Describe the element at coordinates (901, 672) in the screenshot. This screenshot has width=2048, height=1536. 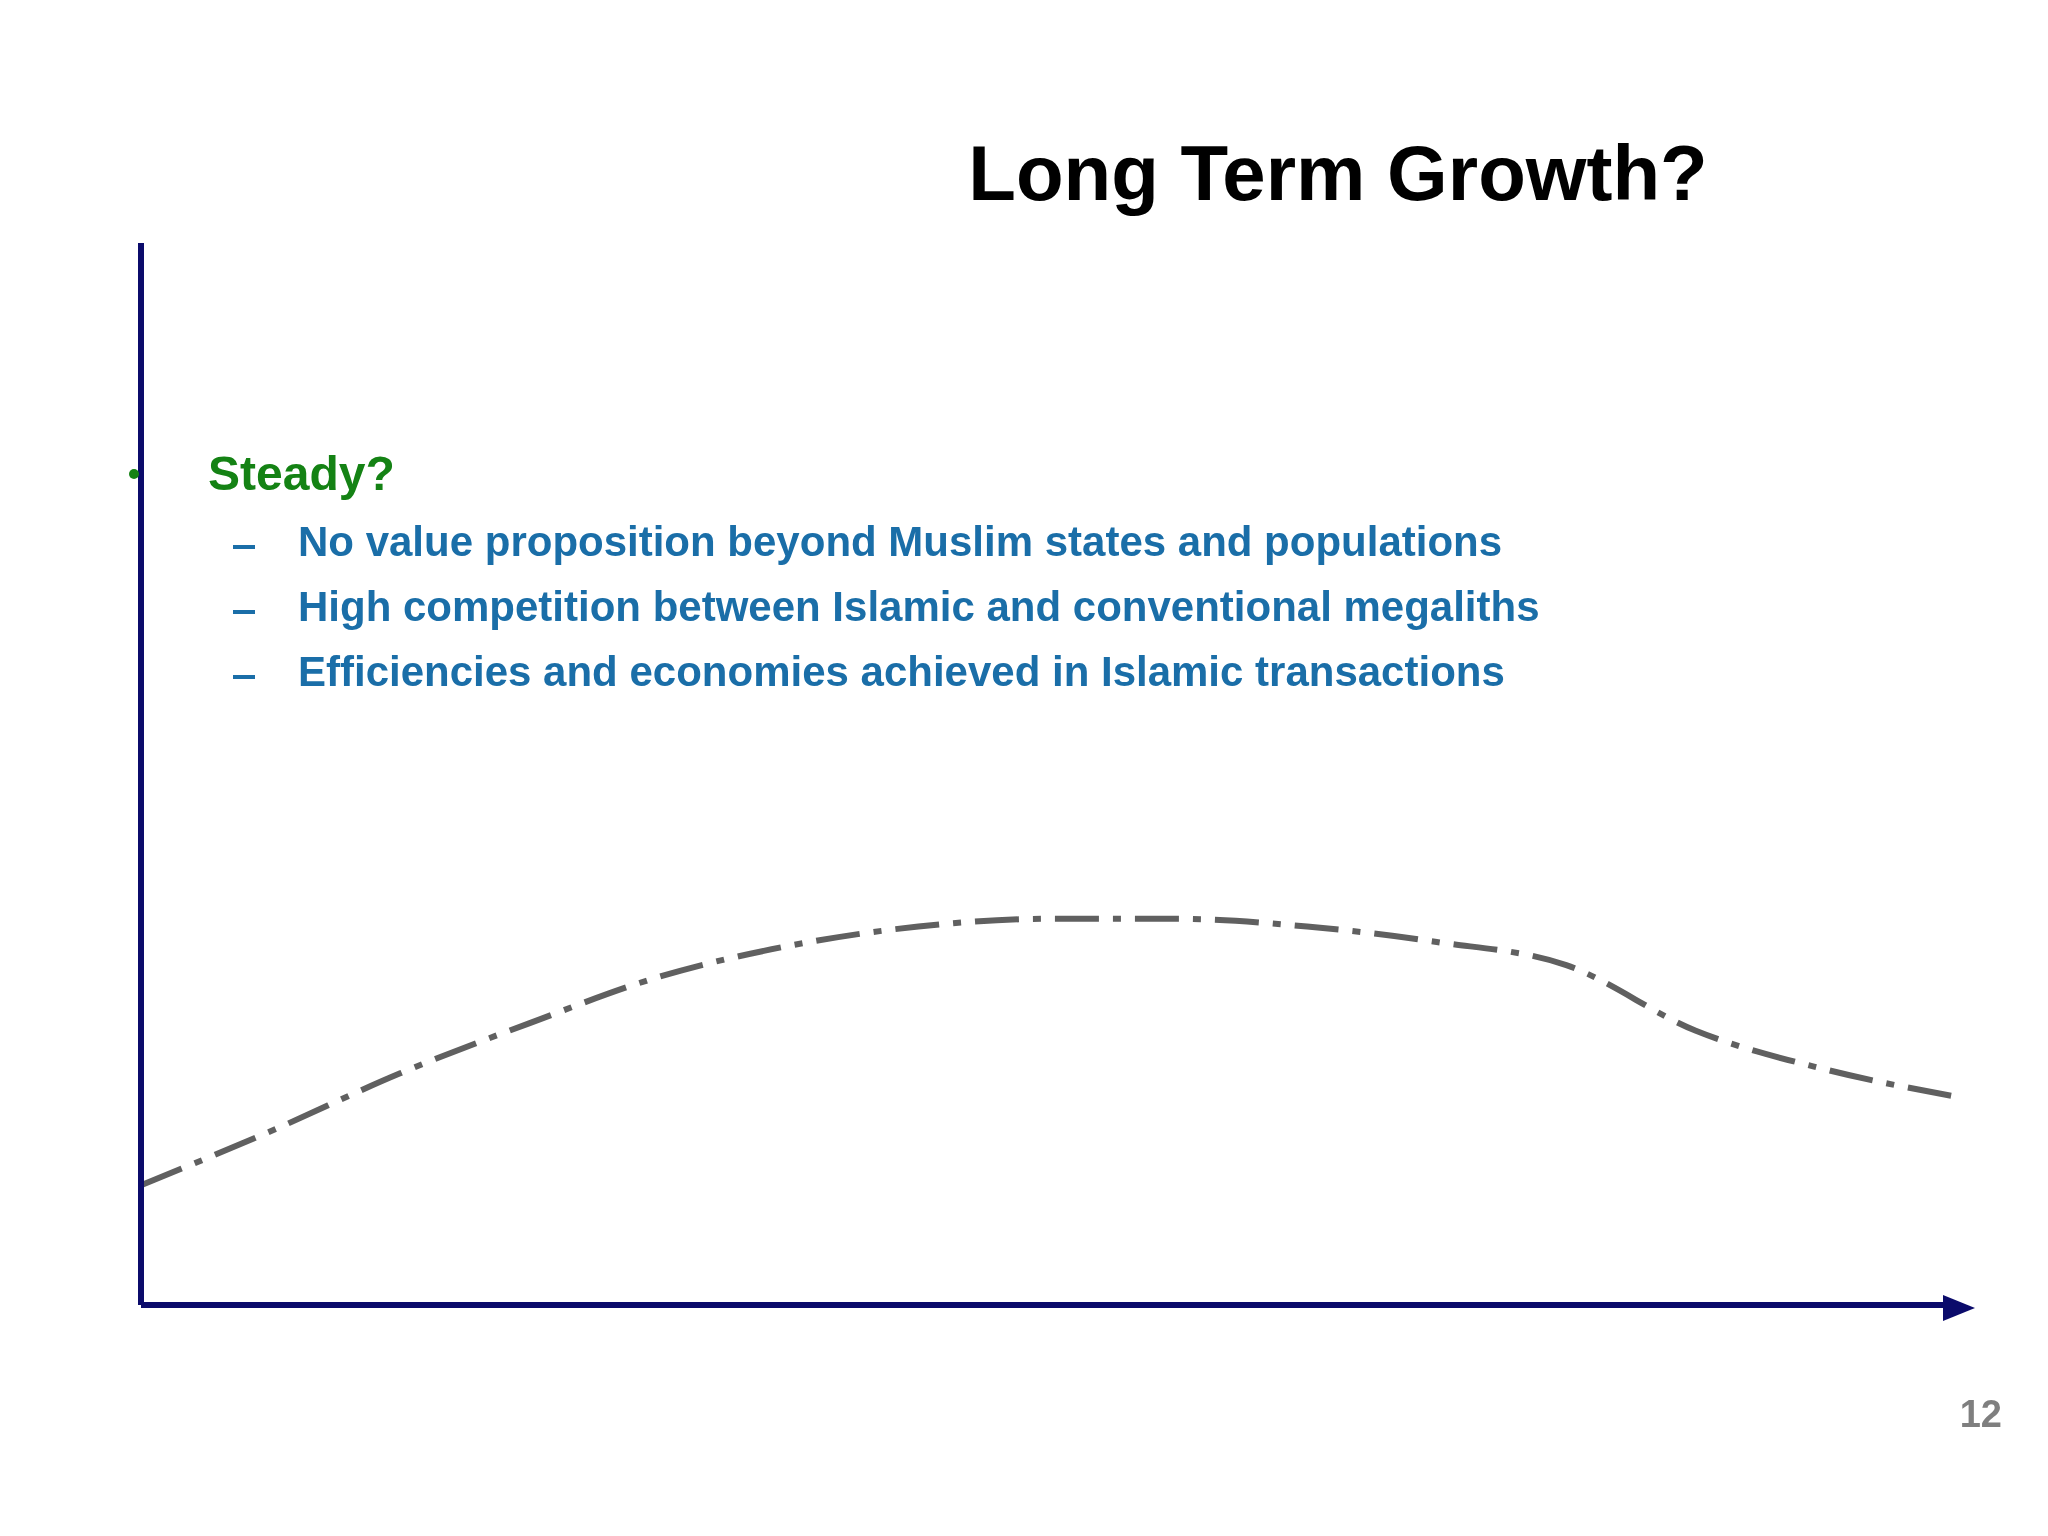
I see `text: Efficiencies and economies achieved in Islamic transactions` at that location.